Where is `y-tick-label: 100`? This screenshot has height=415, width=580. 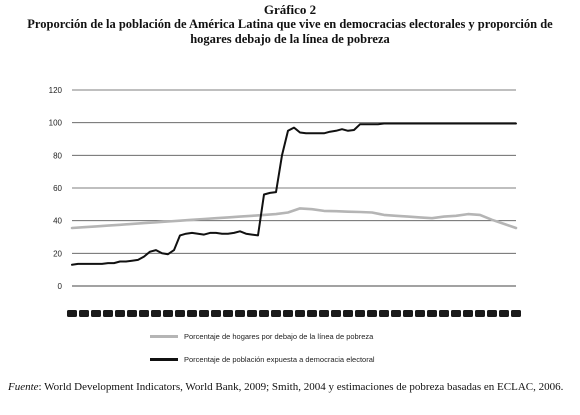 y-tick-label: 100 is located at coordinates (56, 123).